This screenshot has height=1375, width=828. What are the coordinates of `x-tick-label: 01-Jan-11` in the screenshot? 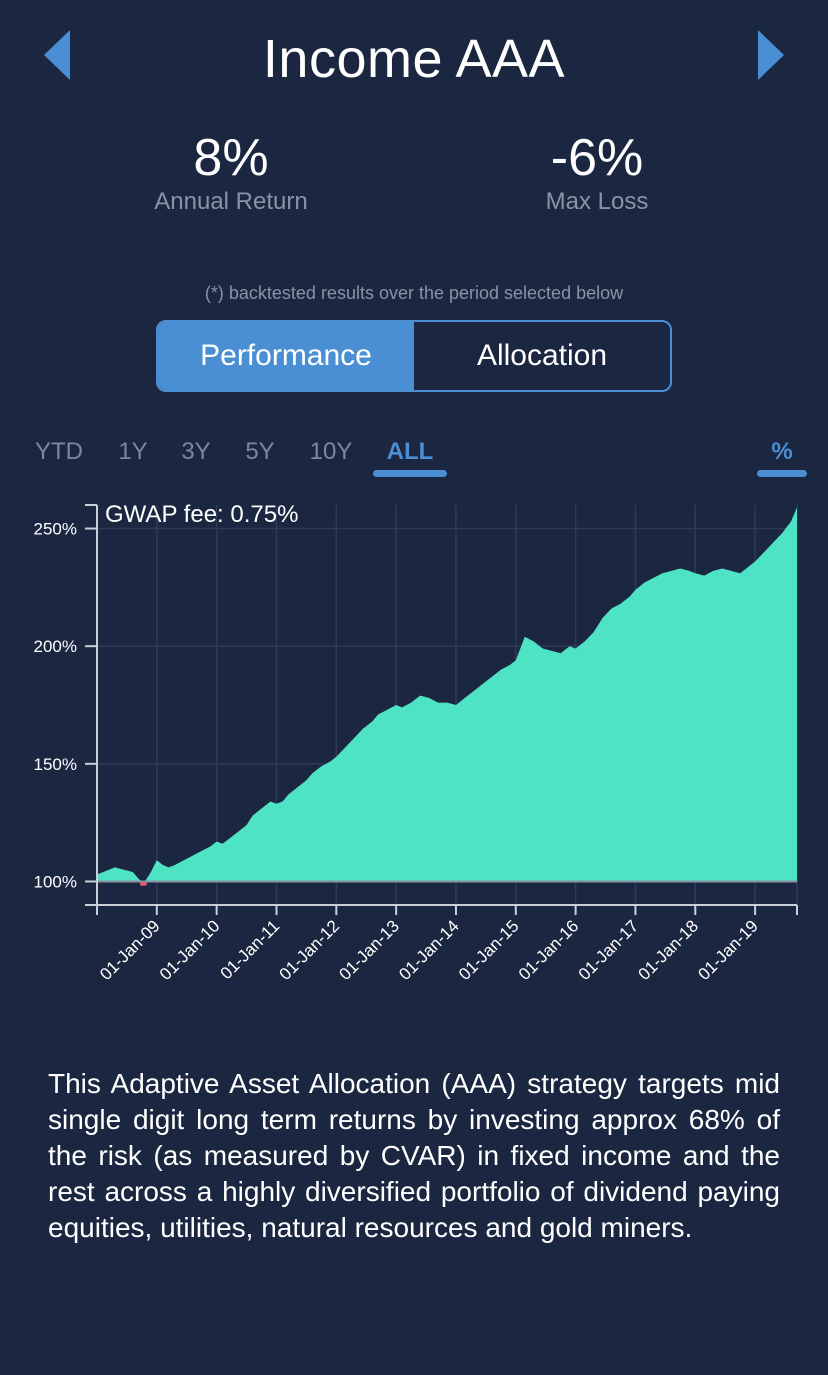 It's located at (250, 949).